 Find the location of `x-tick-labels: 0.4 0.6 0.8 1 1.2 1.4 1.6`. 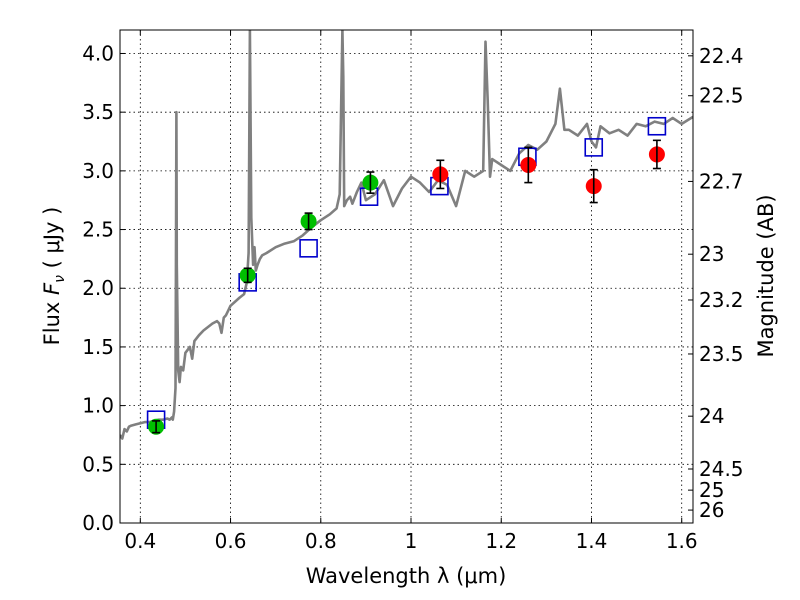

x-tick-labels: 0.4 0.6 0.8 1 1.2 1.4 1.6 is located at coordinates (410, 541).